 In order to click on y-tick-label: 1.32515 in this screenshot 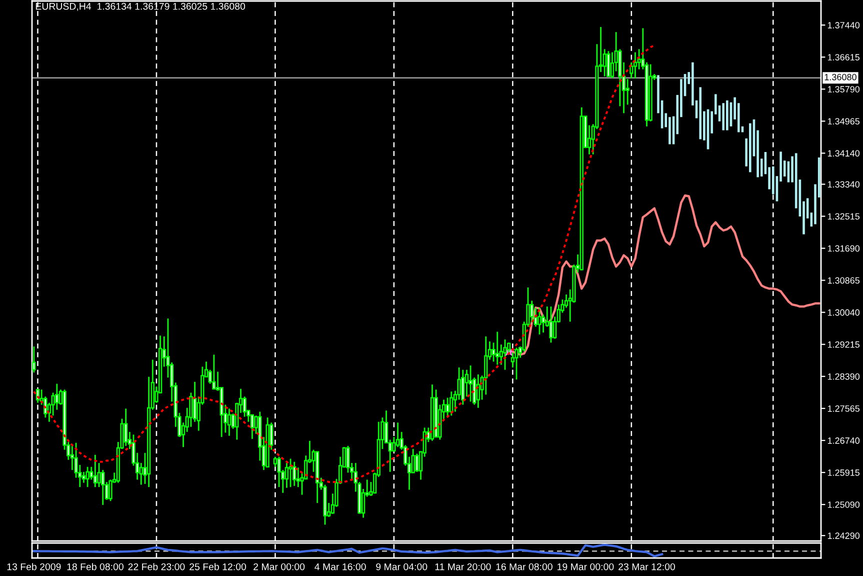, I will do `click(844, 216)`.